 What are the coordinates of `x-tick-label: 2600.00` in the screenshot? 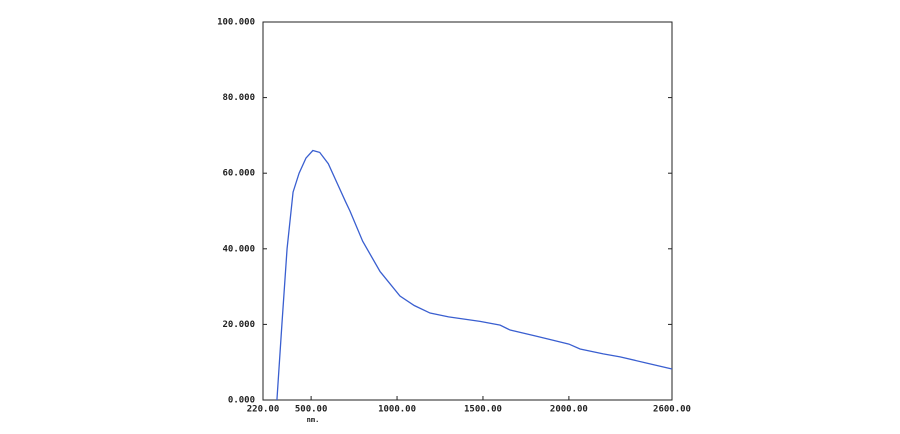 It's located at (672, 410).